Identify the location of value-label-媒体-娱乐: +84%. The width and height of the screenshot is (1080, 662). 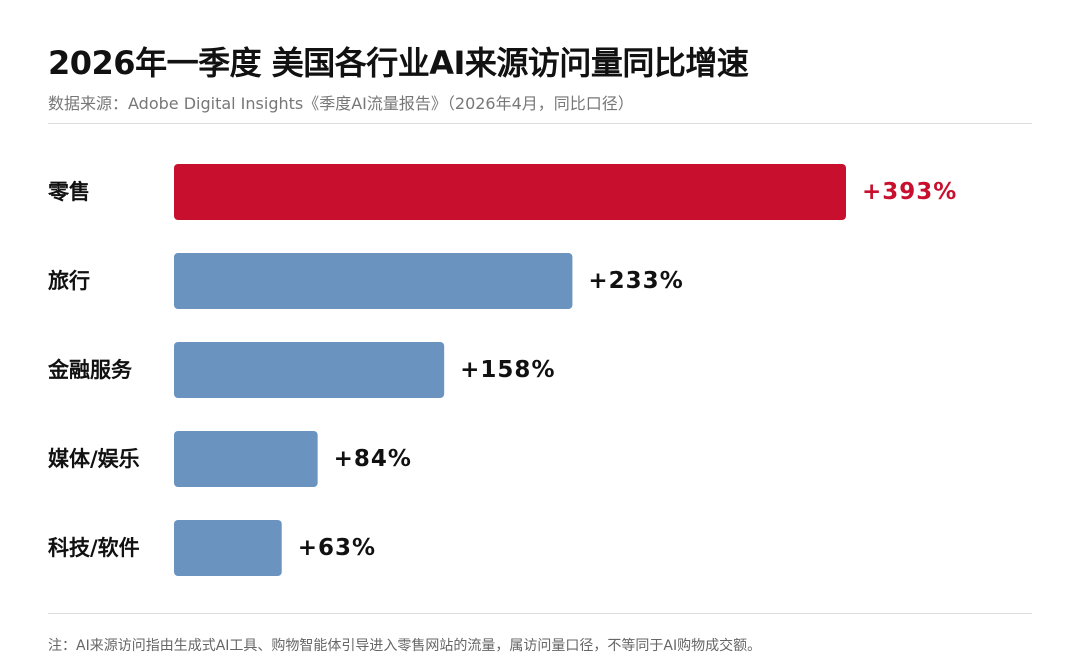
(373, 459).